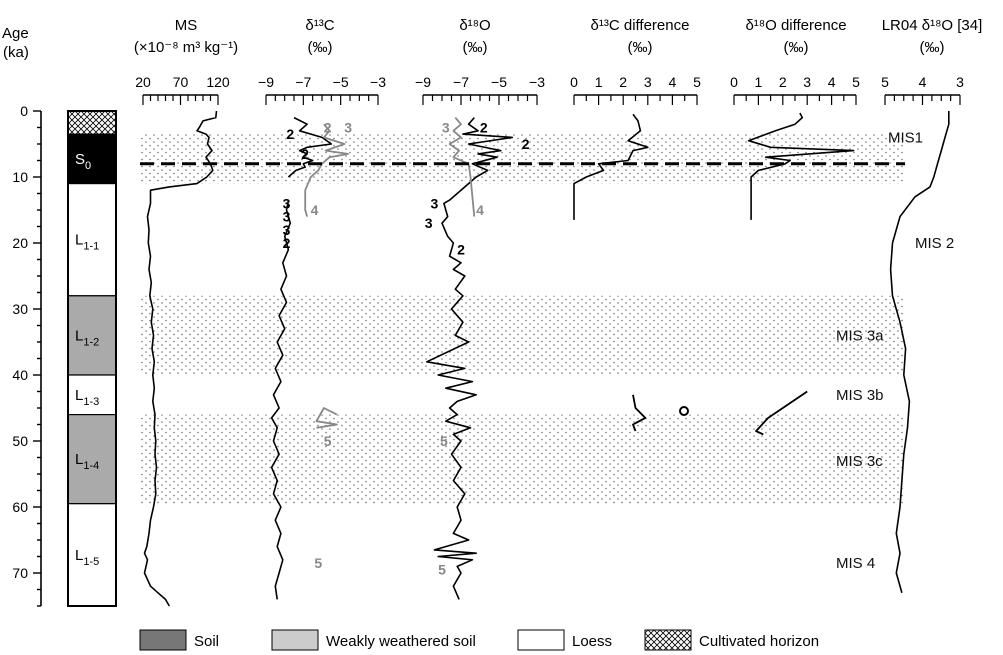 This screenshot has height=655, width=1003. Describe the element at coordinates (549, 89) in the screenshot. I see `top-axes: 20 70 120 −9 −7 −5 −3 −9 −7 −5 −3 0 1 2 3 4 5 0 1 2 3 4 5 5 4 3` at that location.